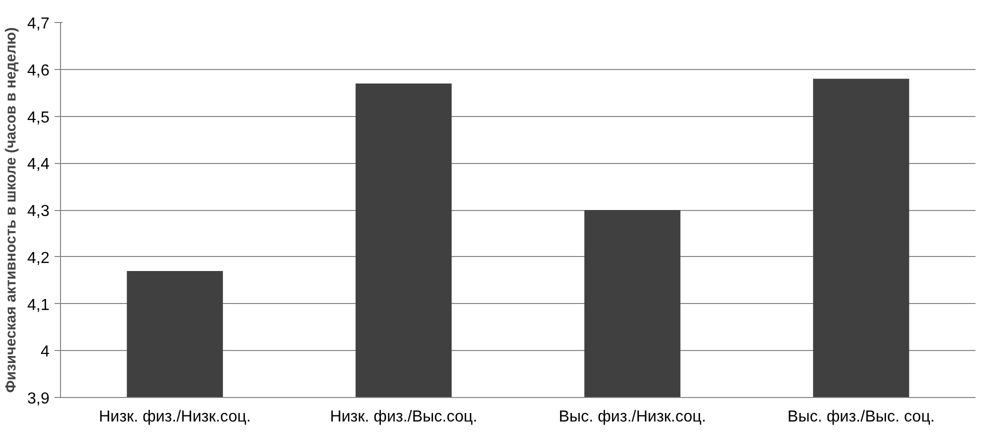 The image size is (997, 434). What do you see at coordinates (38, 117) in the screenshot?
I see `y-tick-label: 4,5` at bounding box center [38, 117].